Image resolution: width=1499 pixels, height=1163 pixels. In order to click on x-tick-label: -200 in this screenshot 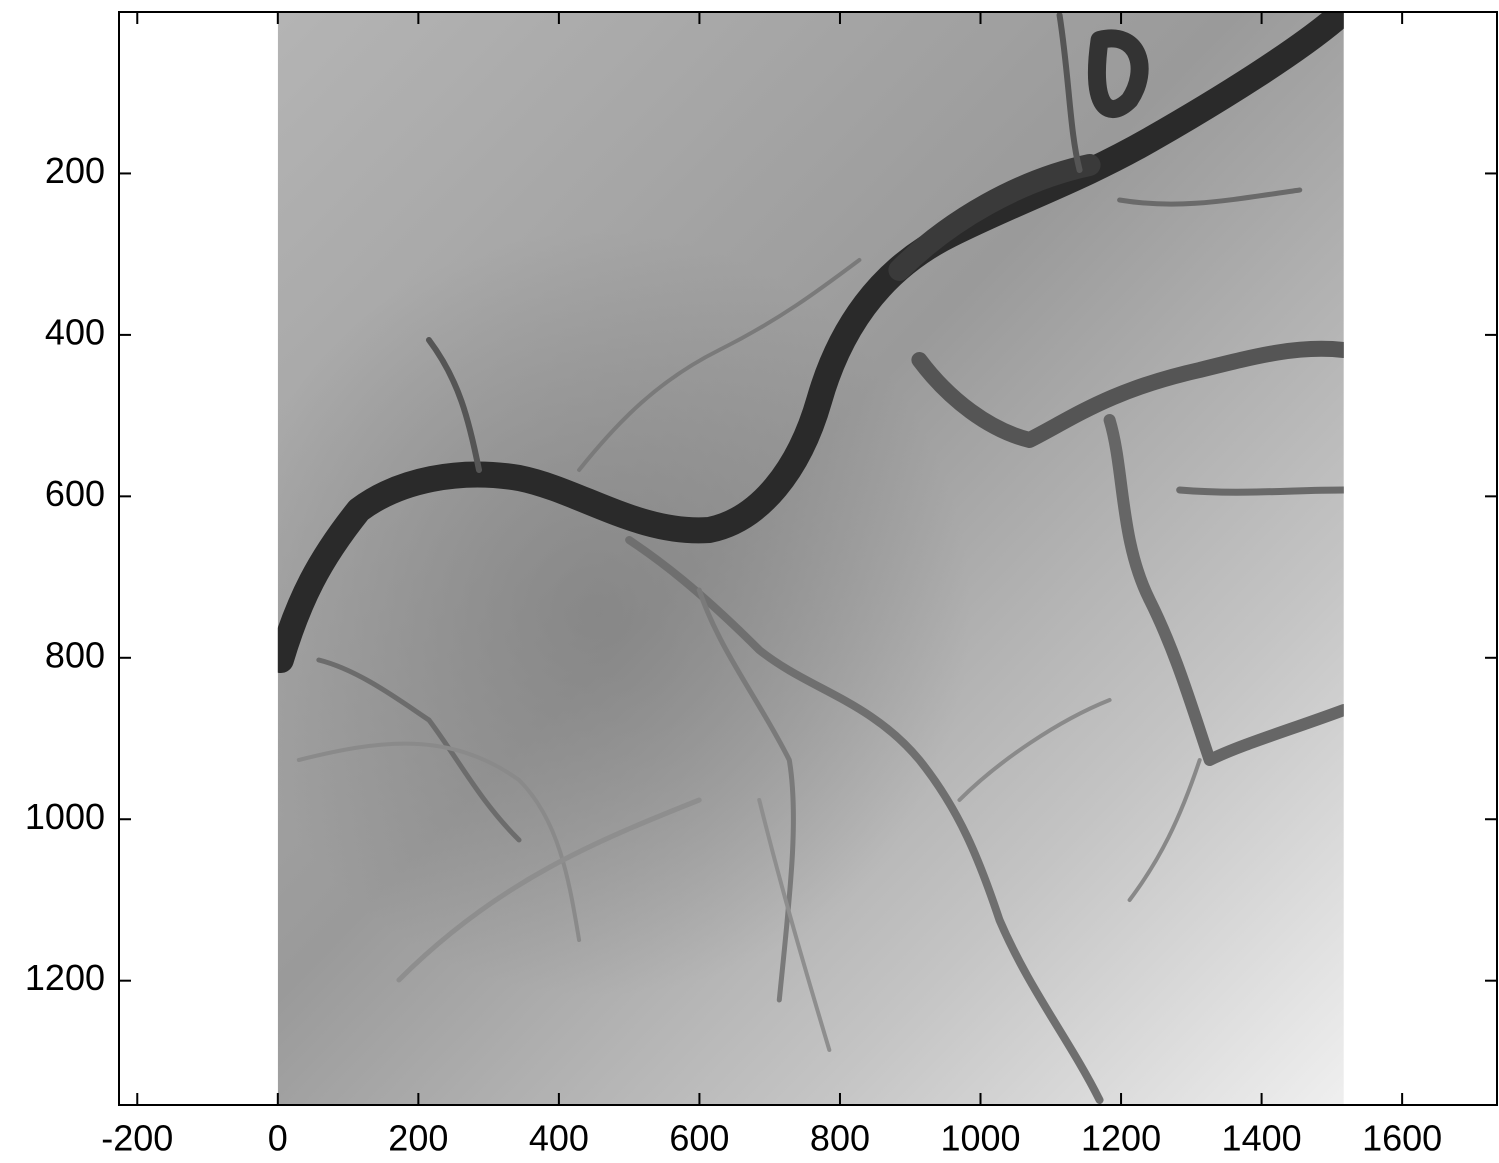, I will do `click(137, 1138)`.